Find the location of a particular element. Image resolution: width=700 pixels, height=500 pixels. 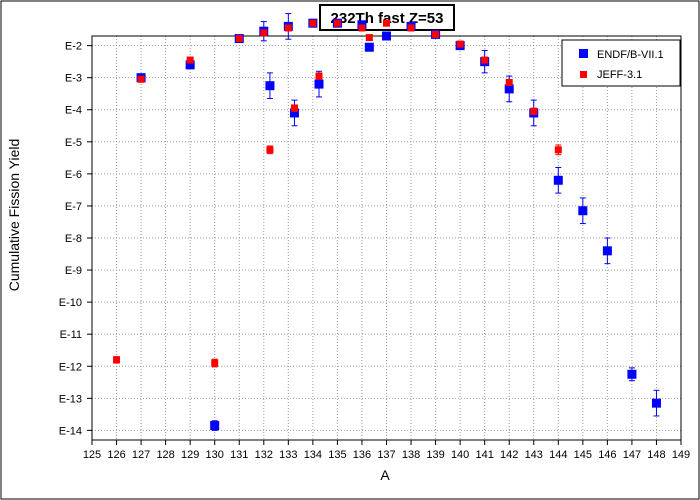

x-tick-label: 146 is located at coordinates (607, 455).